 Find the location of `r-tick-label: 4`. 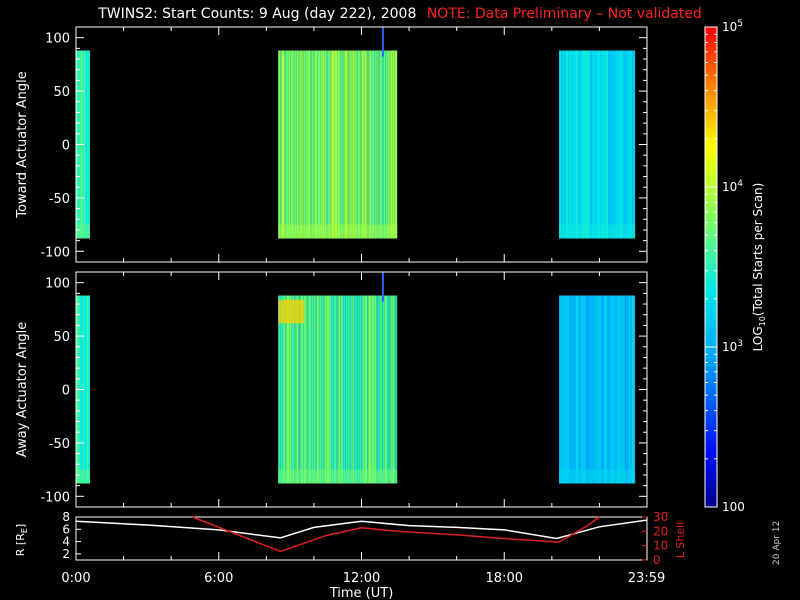

r-tick-label: 4 is located at coordinates (66, 542).